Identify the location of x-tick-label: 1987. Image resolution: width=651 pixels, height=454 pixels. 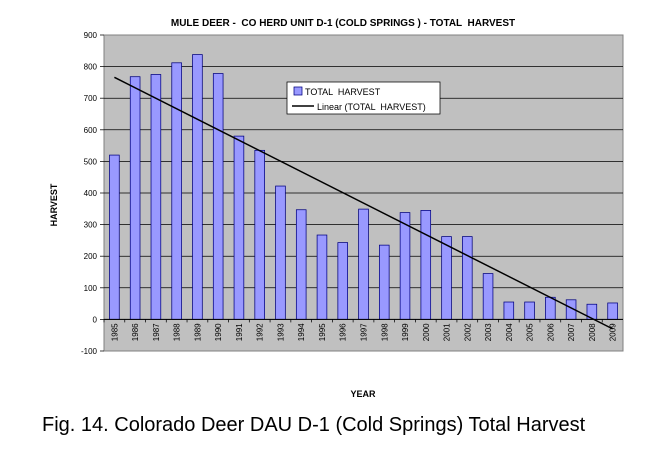
(156, 332).